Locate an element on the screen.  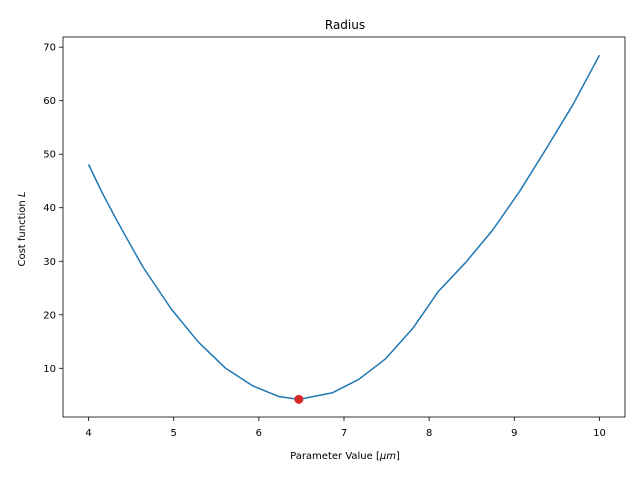
minimum-point-marker is located at coordinates (299, 399).